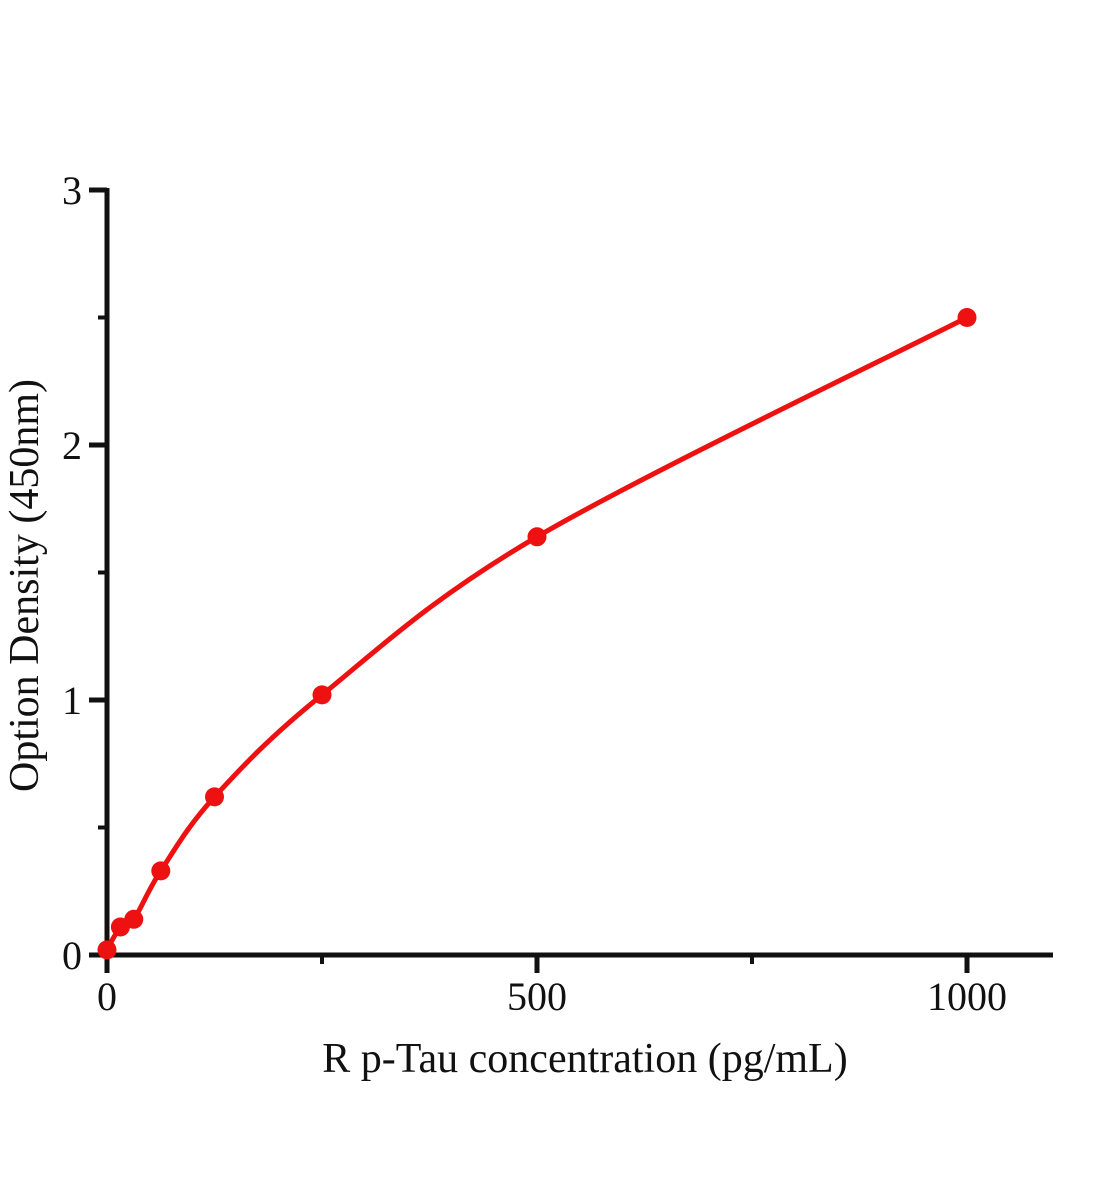 This screenshot has height=1200, width=1104. I want to click on y-tick-label: 3, so click(72, 190).